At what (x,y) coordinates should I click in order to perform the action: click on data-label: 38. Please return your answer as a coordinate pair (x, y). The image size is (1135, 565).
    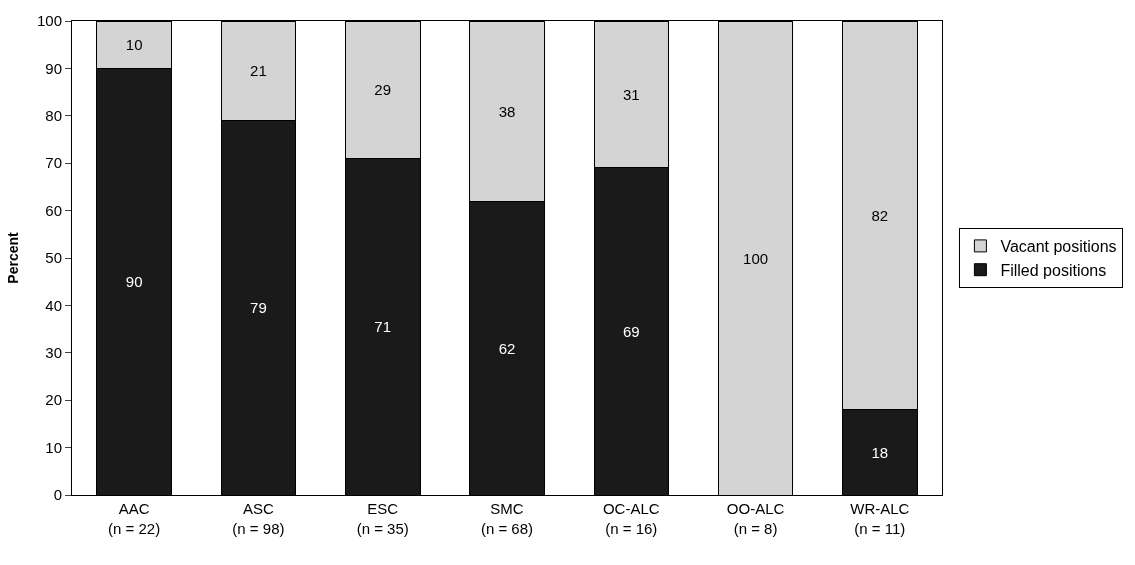
    Looking at the image, I should click on (507, 111).